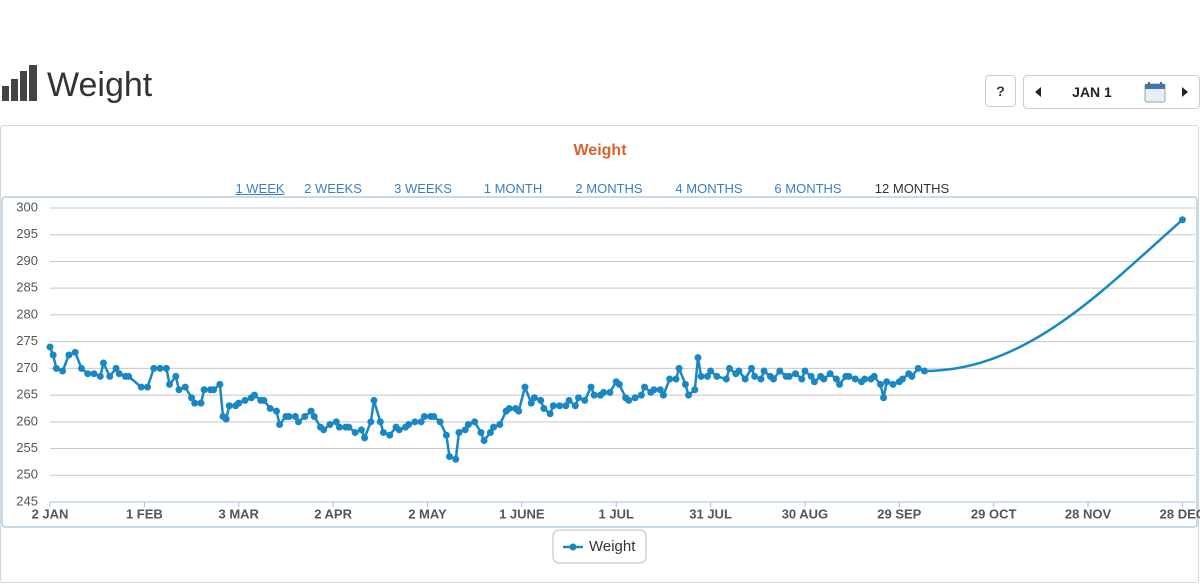  Describe the element at coordinates (513, 188) in the screenshot. I see `range-button: 1 MONTH` at that location.